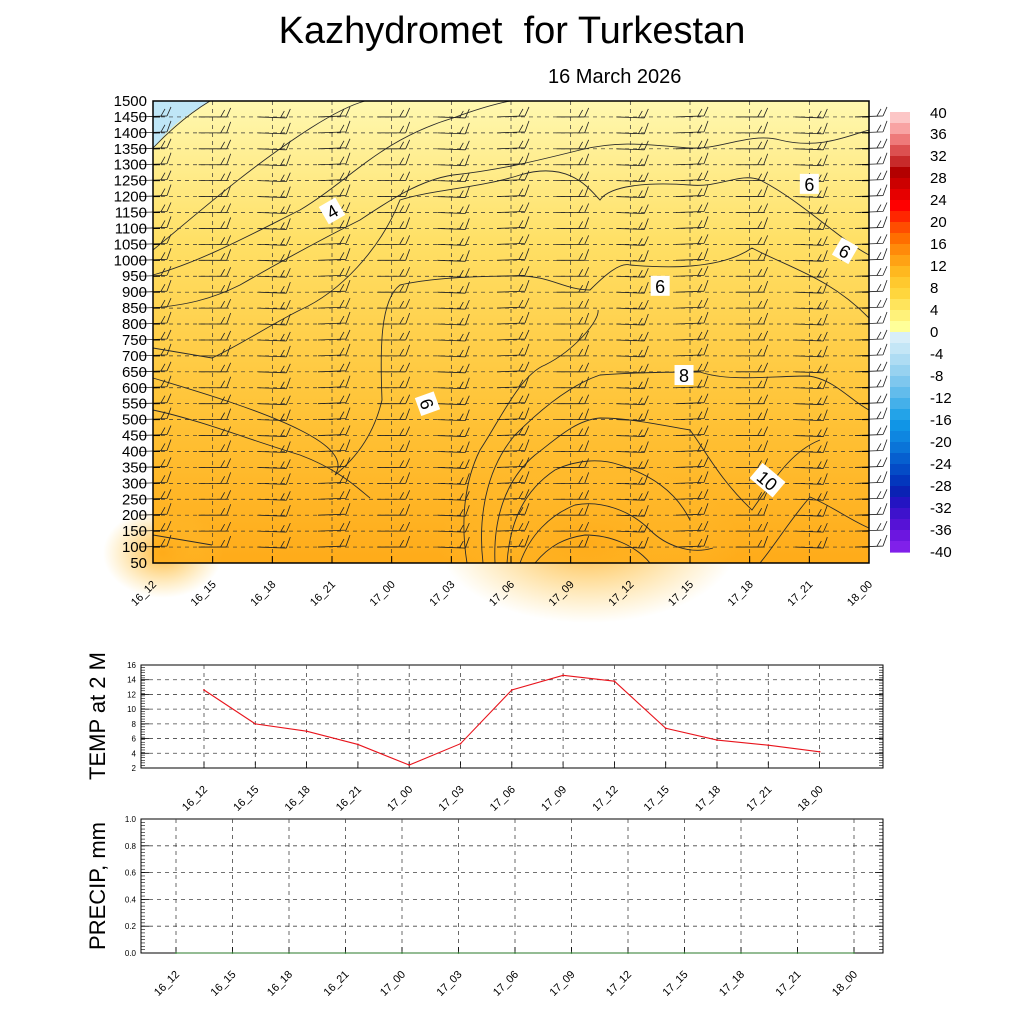  I want to click on temp-2m-x-tick-label: 16_15, so click(246, 799).